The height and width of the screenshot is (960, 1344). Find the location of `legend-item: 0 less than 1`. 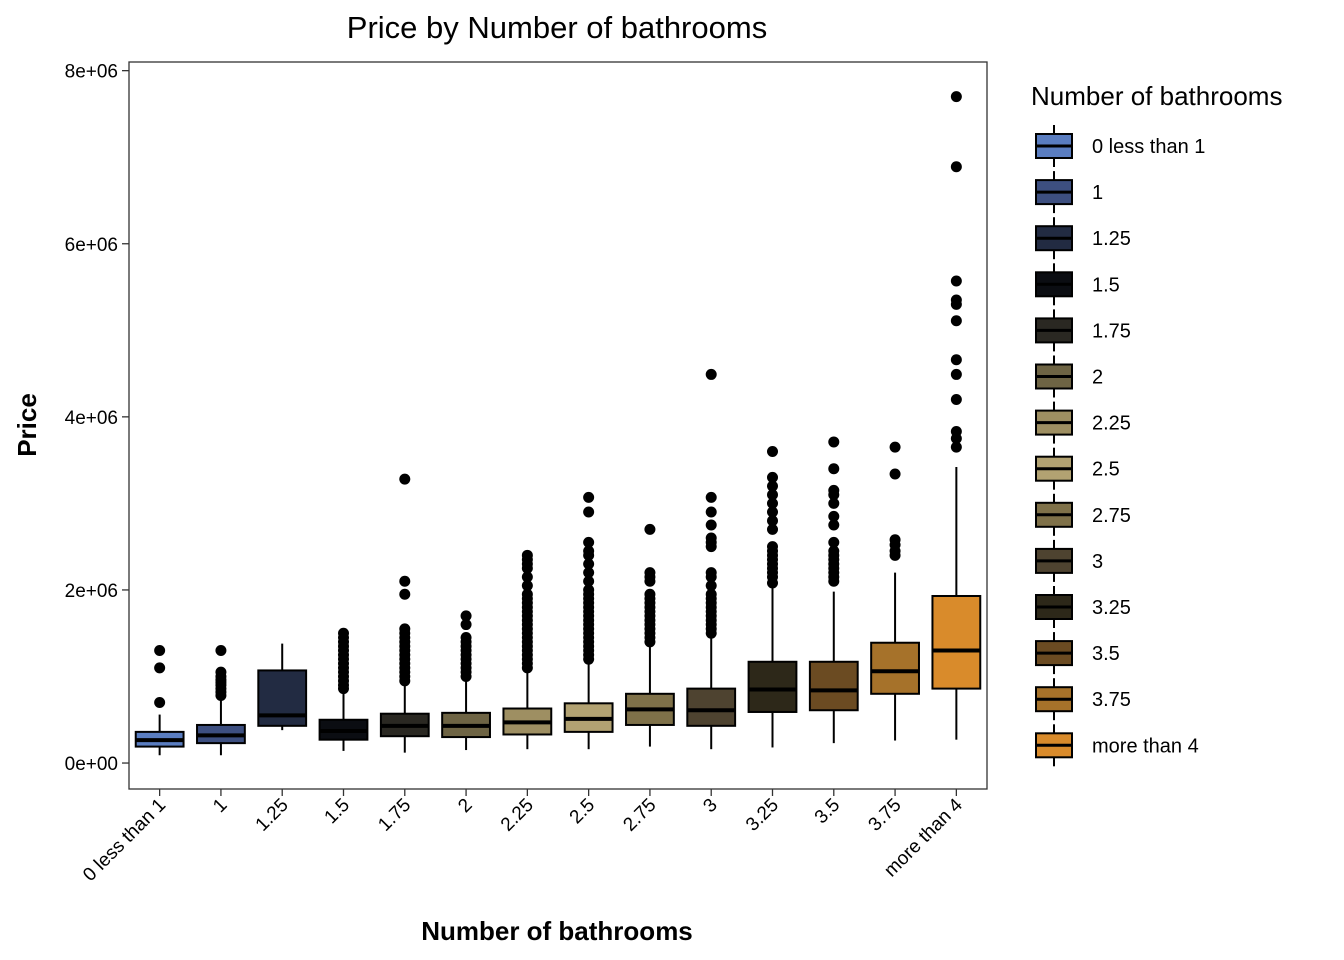

legend-item: 0 less than 1 is located at coordinates (1120, 146).